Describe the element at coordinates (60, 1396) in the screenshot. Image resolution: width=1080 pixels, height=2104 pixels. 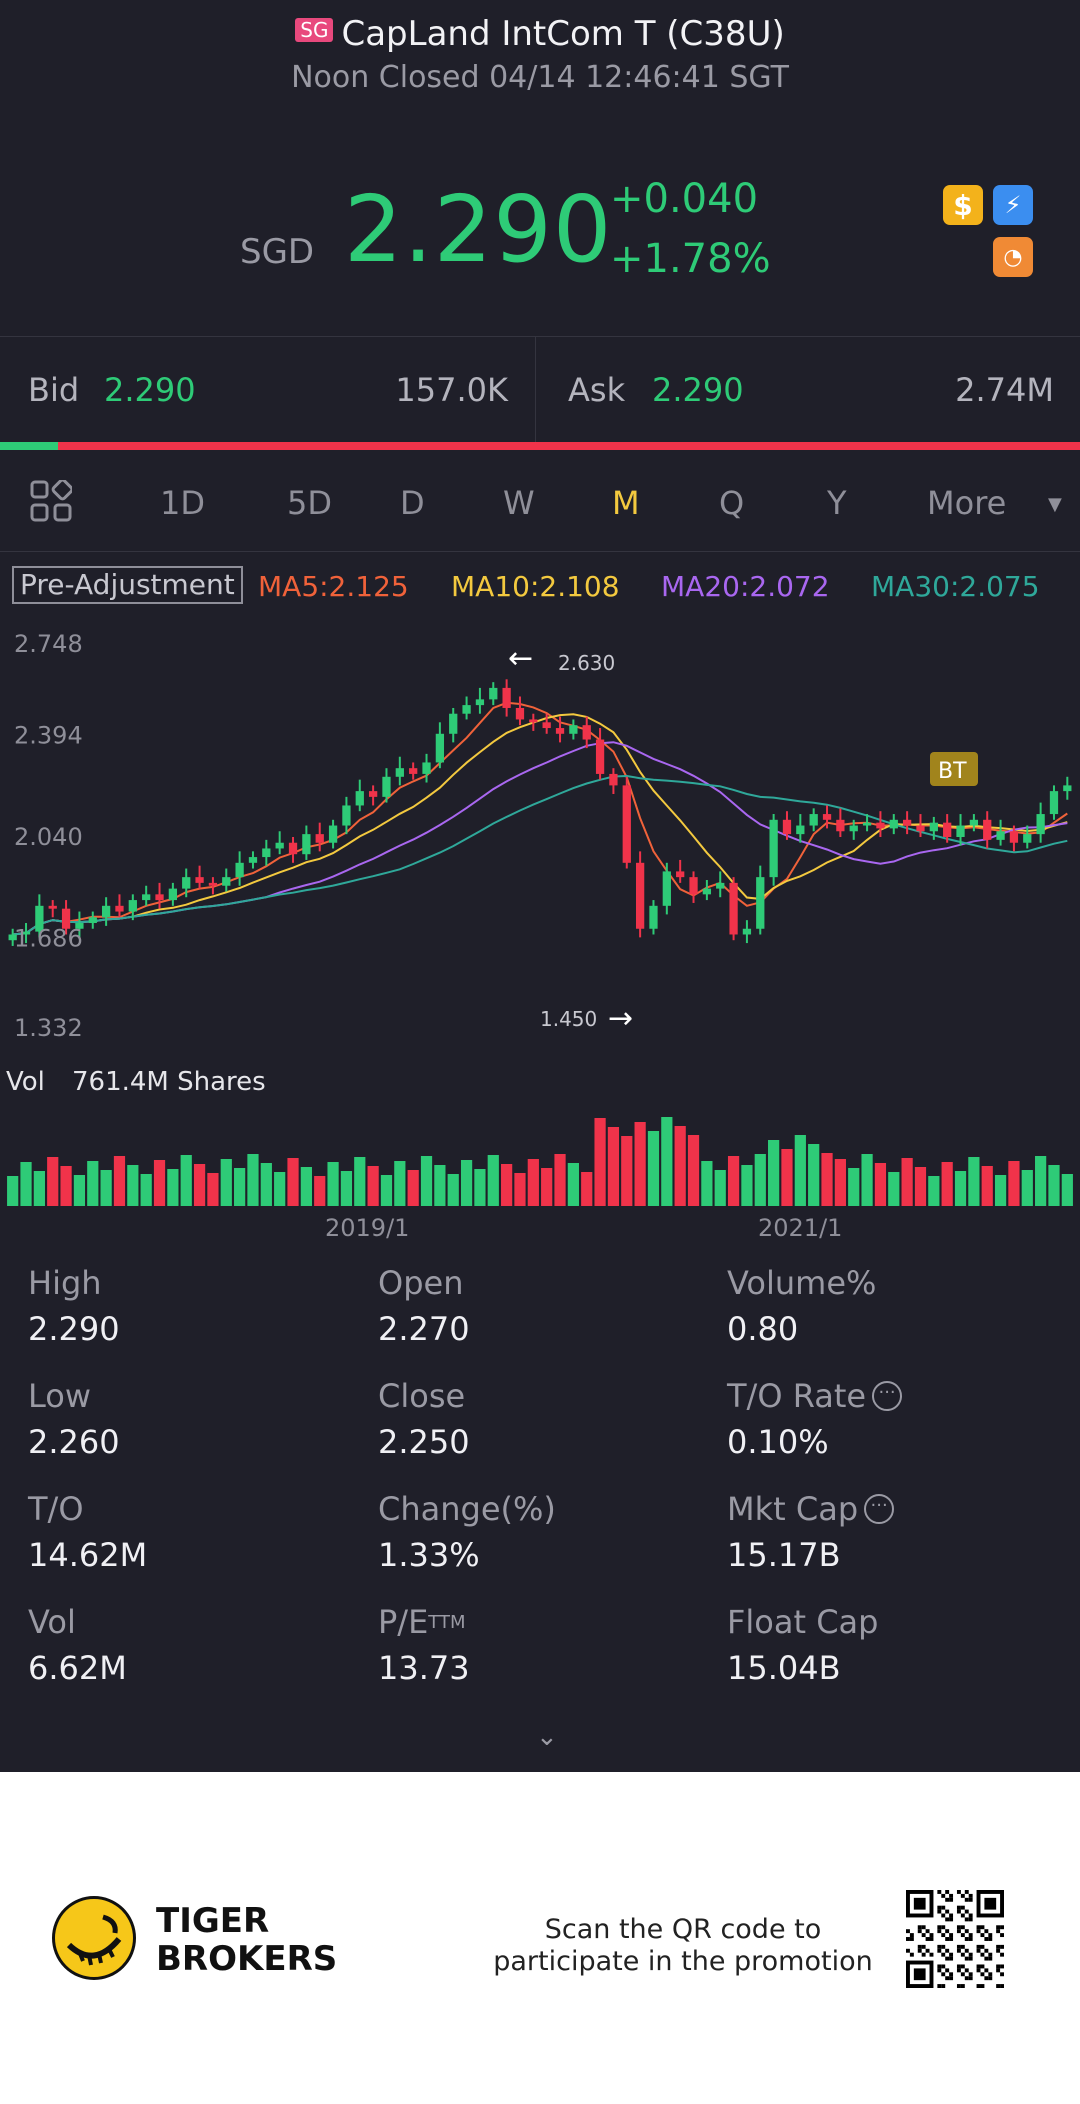
I see `stat-label: Low` at that location.